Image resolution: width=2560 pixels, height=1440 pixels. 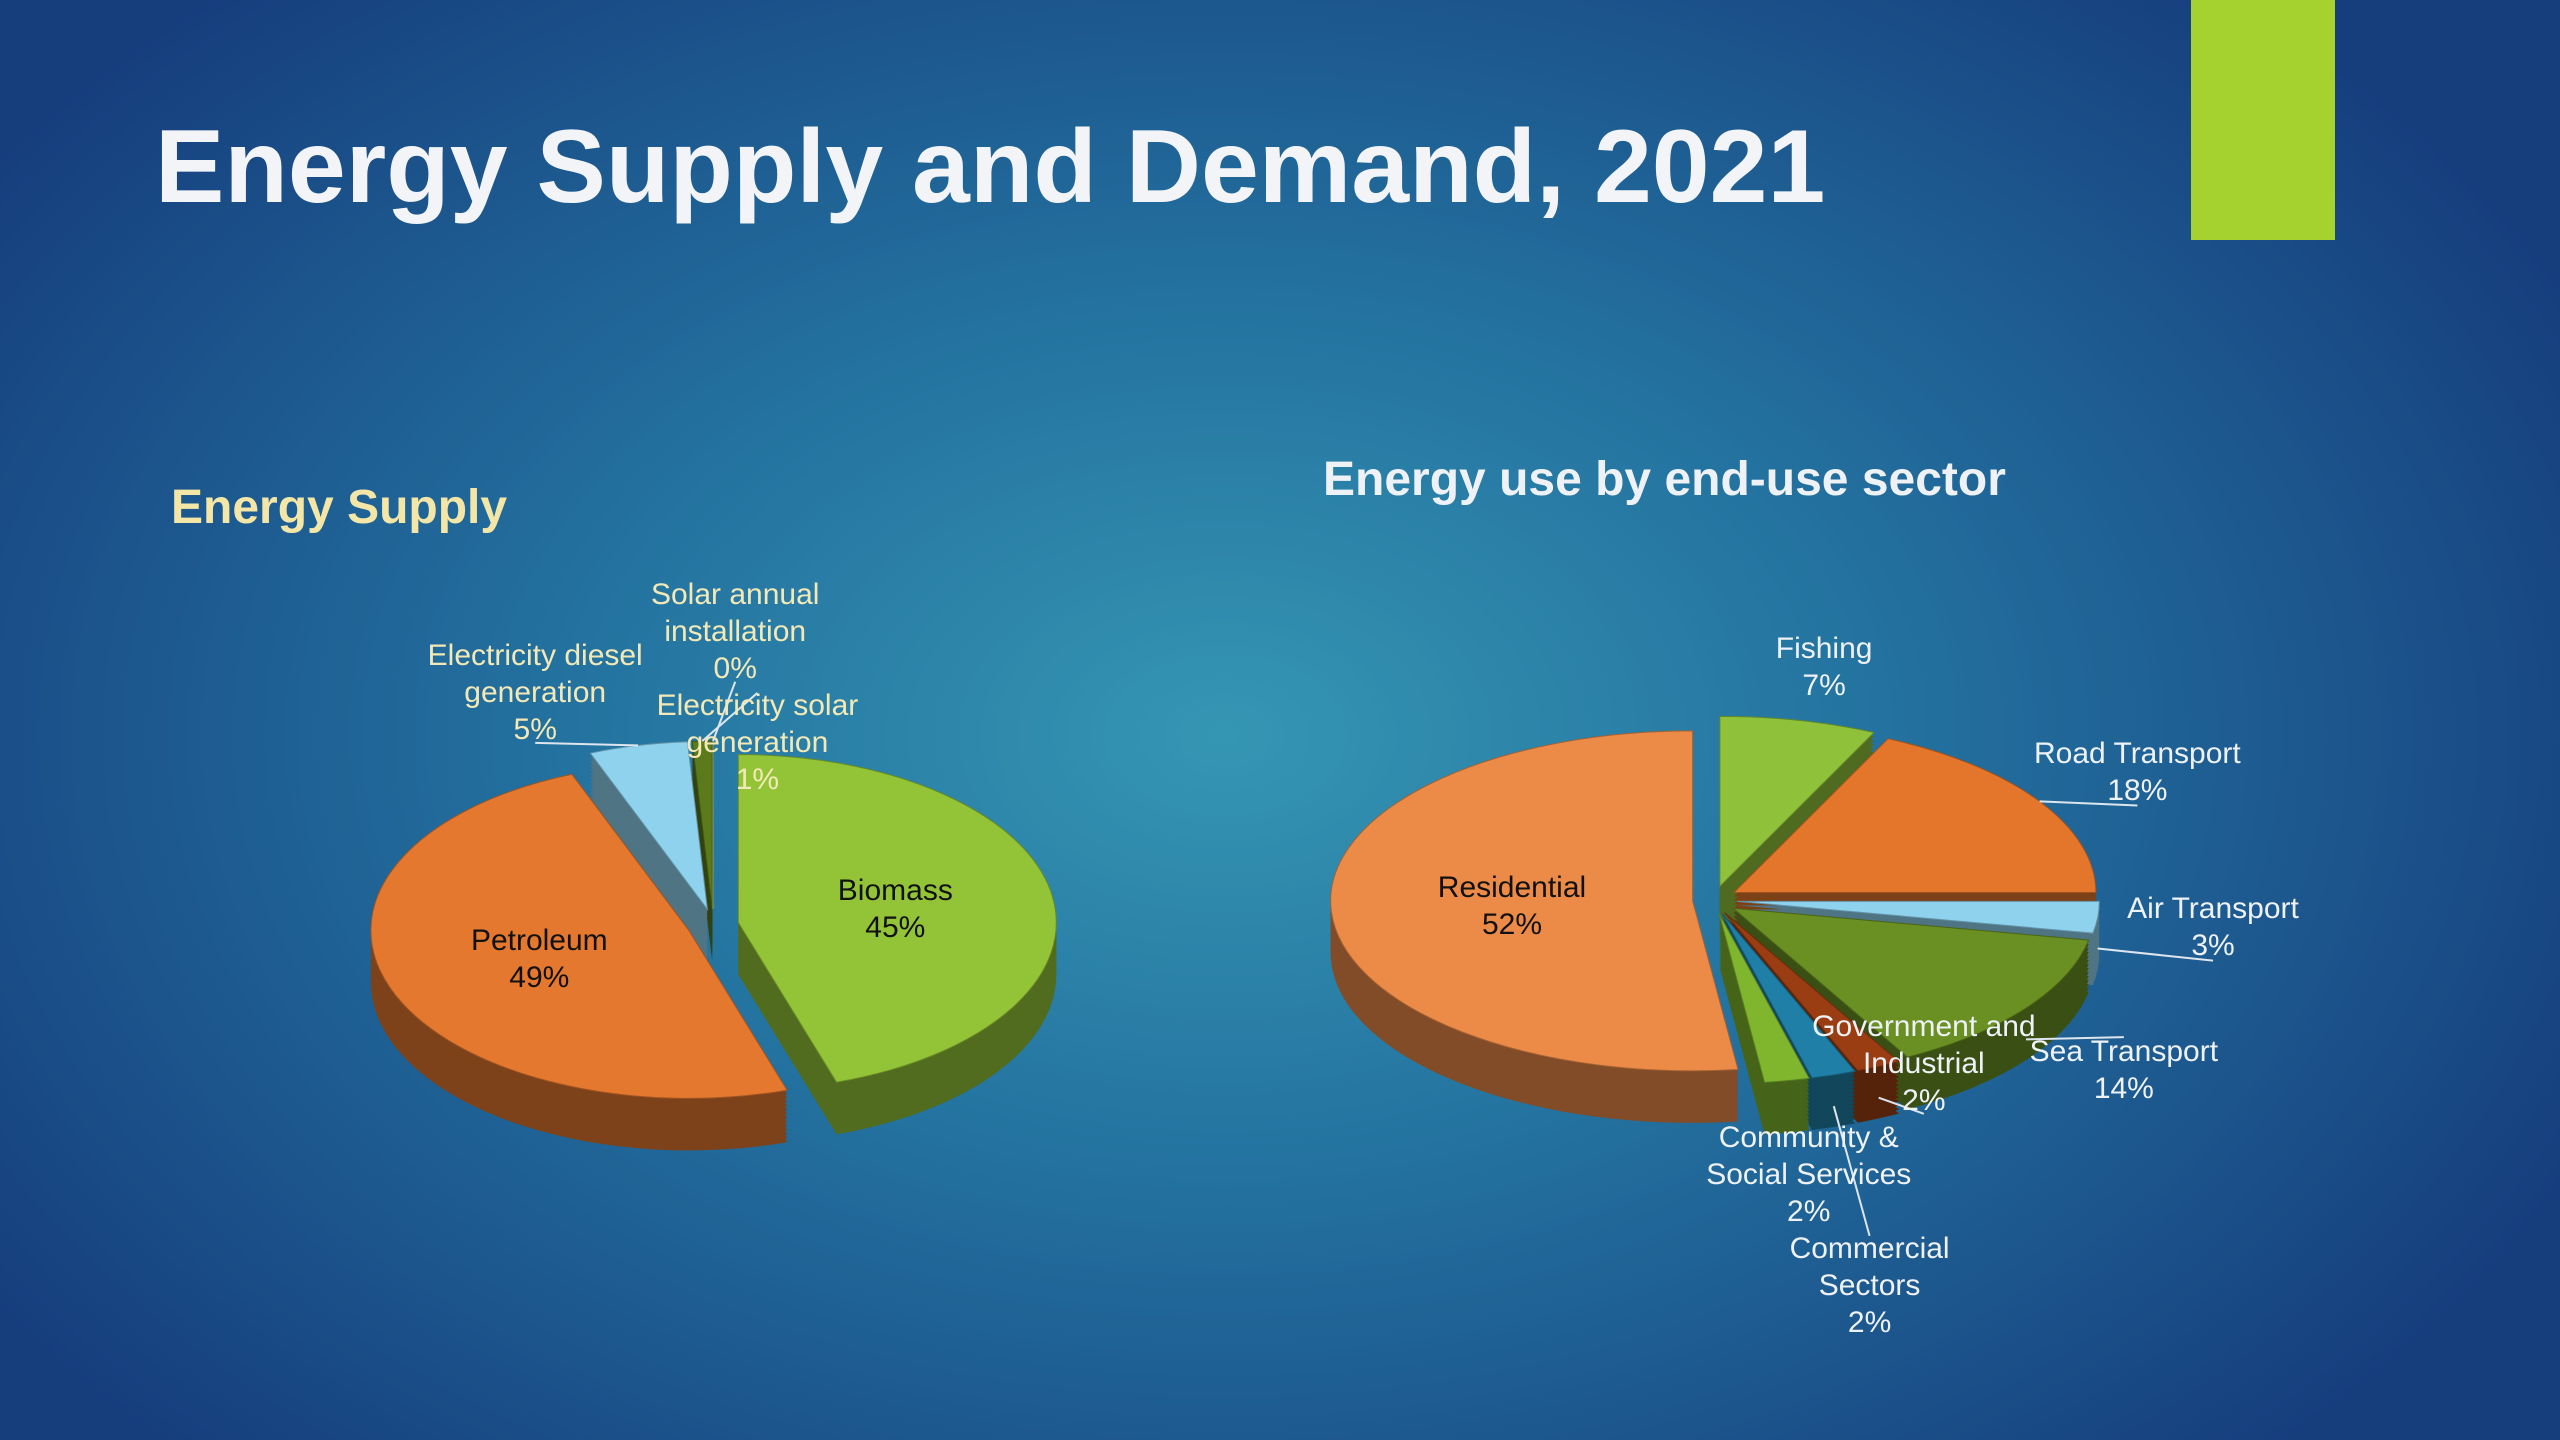 I want to click on value-label: 3%, so click(x=2213, y=946).